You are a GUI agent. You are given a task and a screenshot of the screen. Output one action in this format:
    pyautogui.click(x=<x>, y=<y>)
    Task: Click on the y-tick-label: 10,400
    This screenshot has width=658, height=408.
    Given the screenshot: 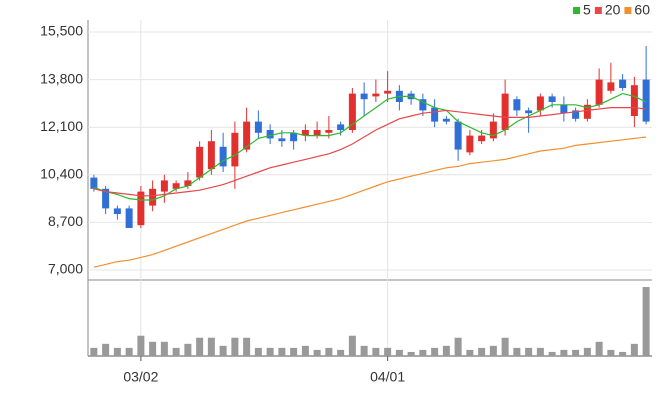 What is the action you would take?
    pyautogui.click(x=61, y=174)
    